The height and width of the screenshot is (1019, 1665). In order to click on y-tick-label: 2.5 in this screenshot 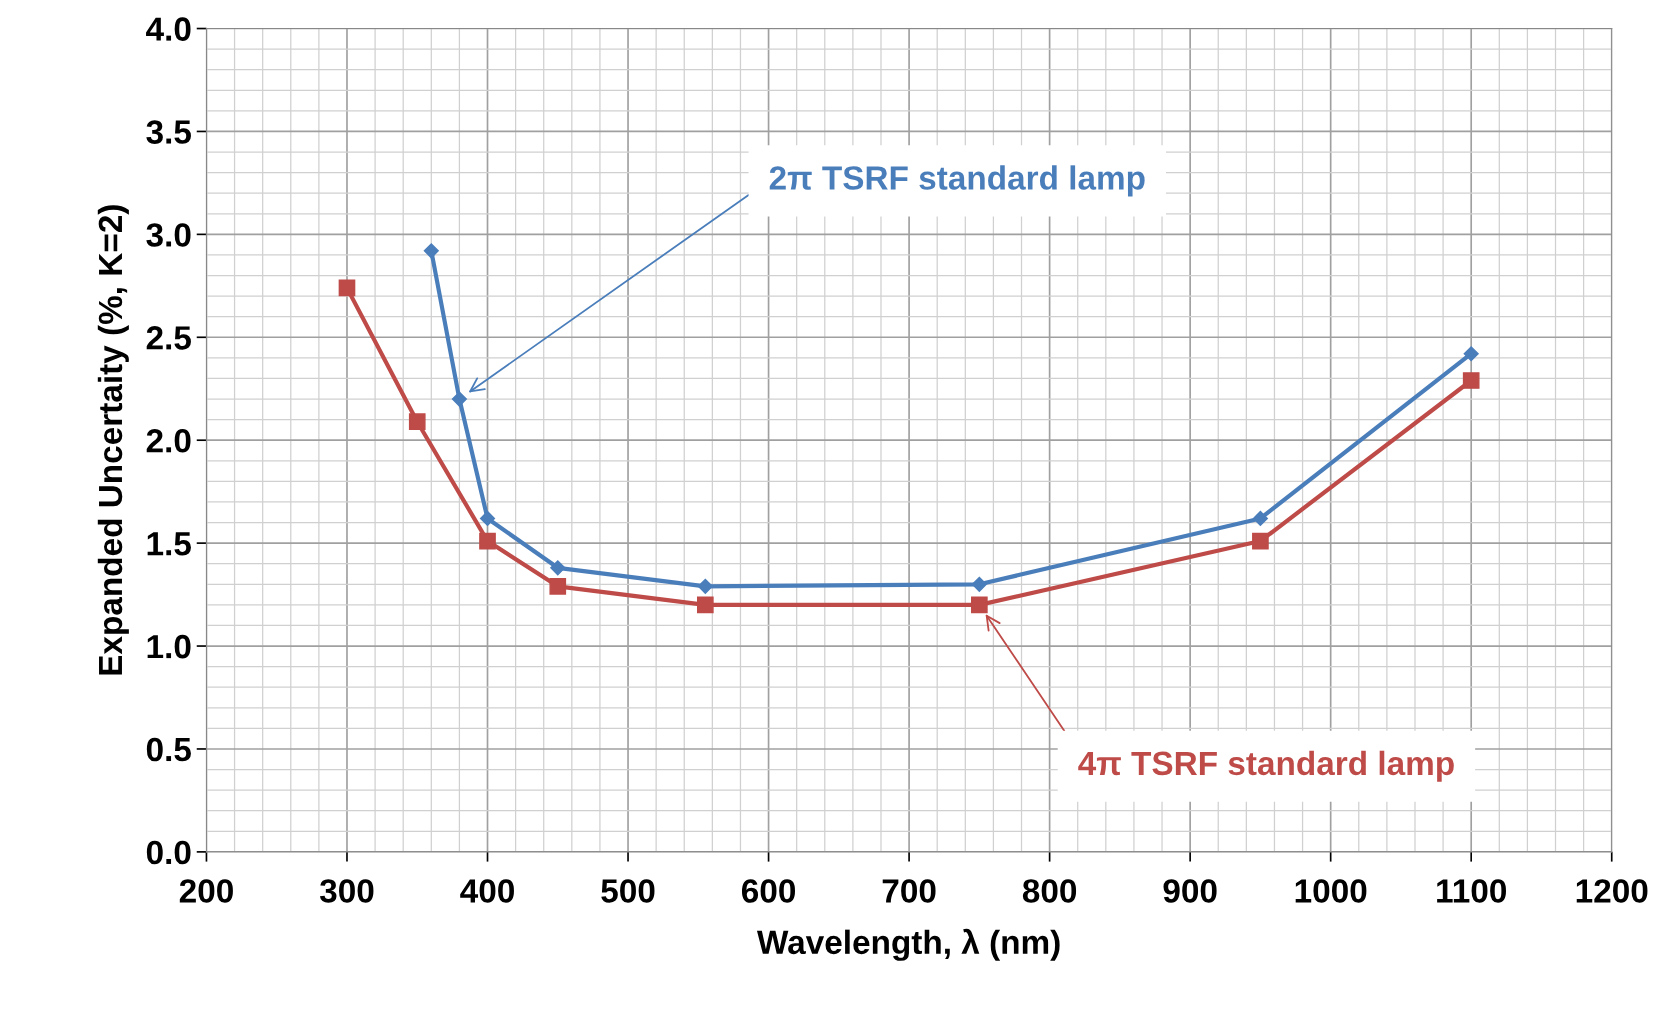, I will do `click(168, 338)`.